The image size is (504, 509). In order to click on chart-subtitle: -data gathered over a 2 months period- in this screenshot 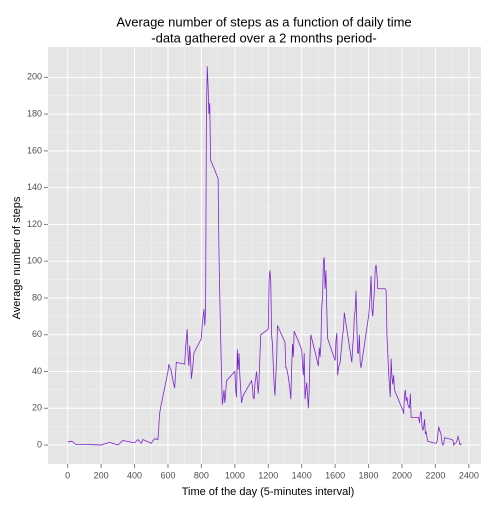, I will do `click(263, 37)`.